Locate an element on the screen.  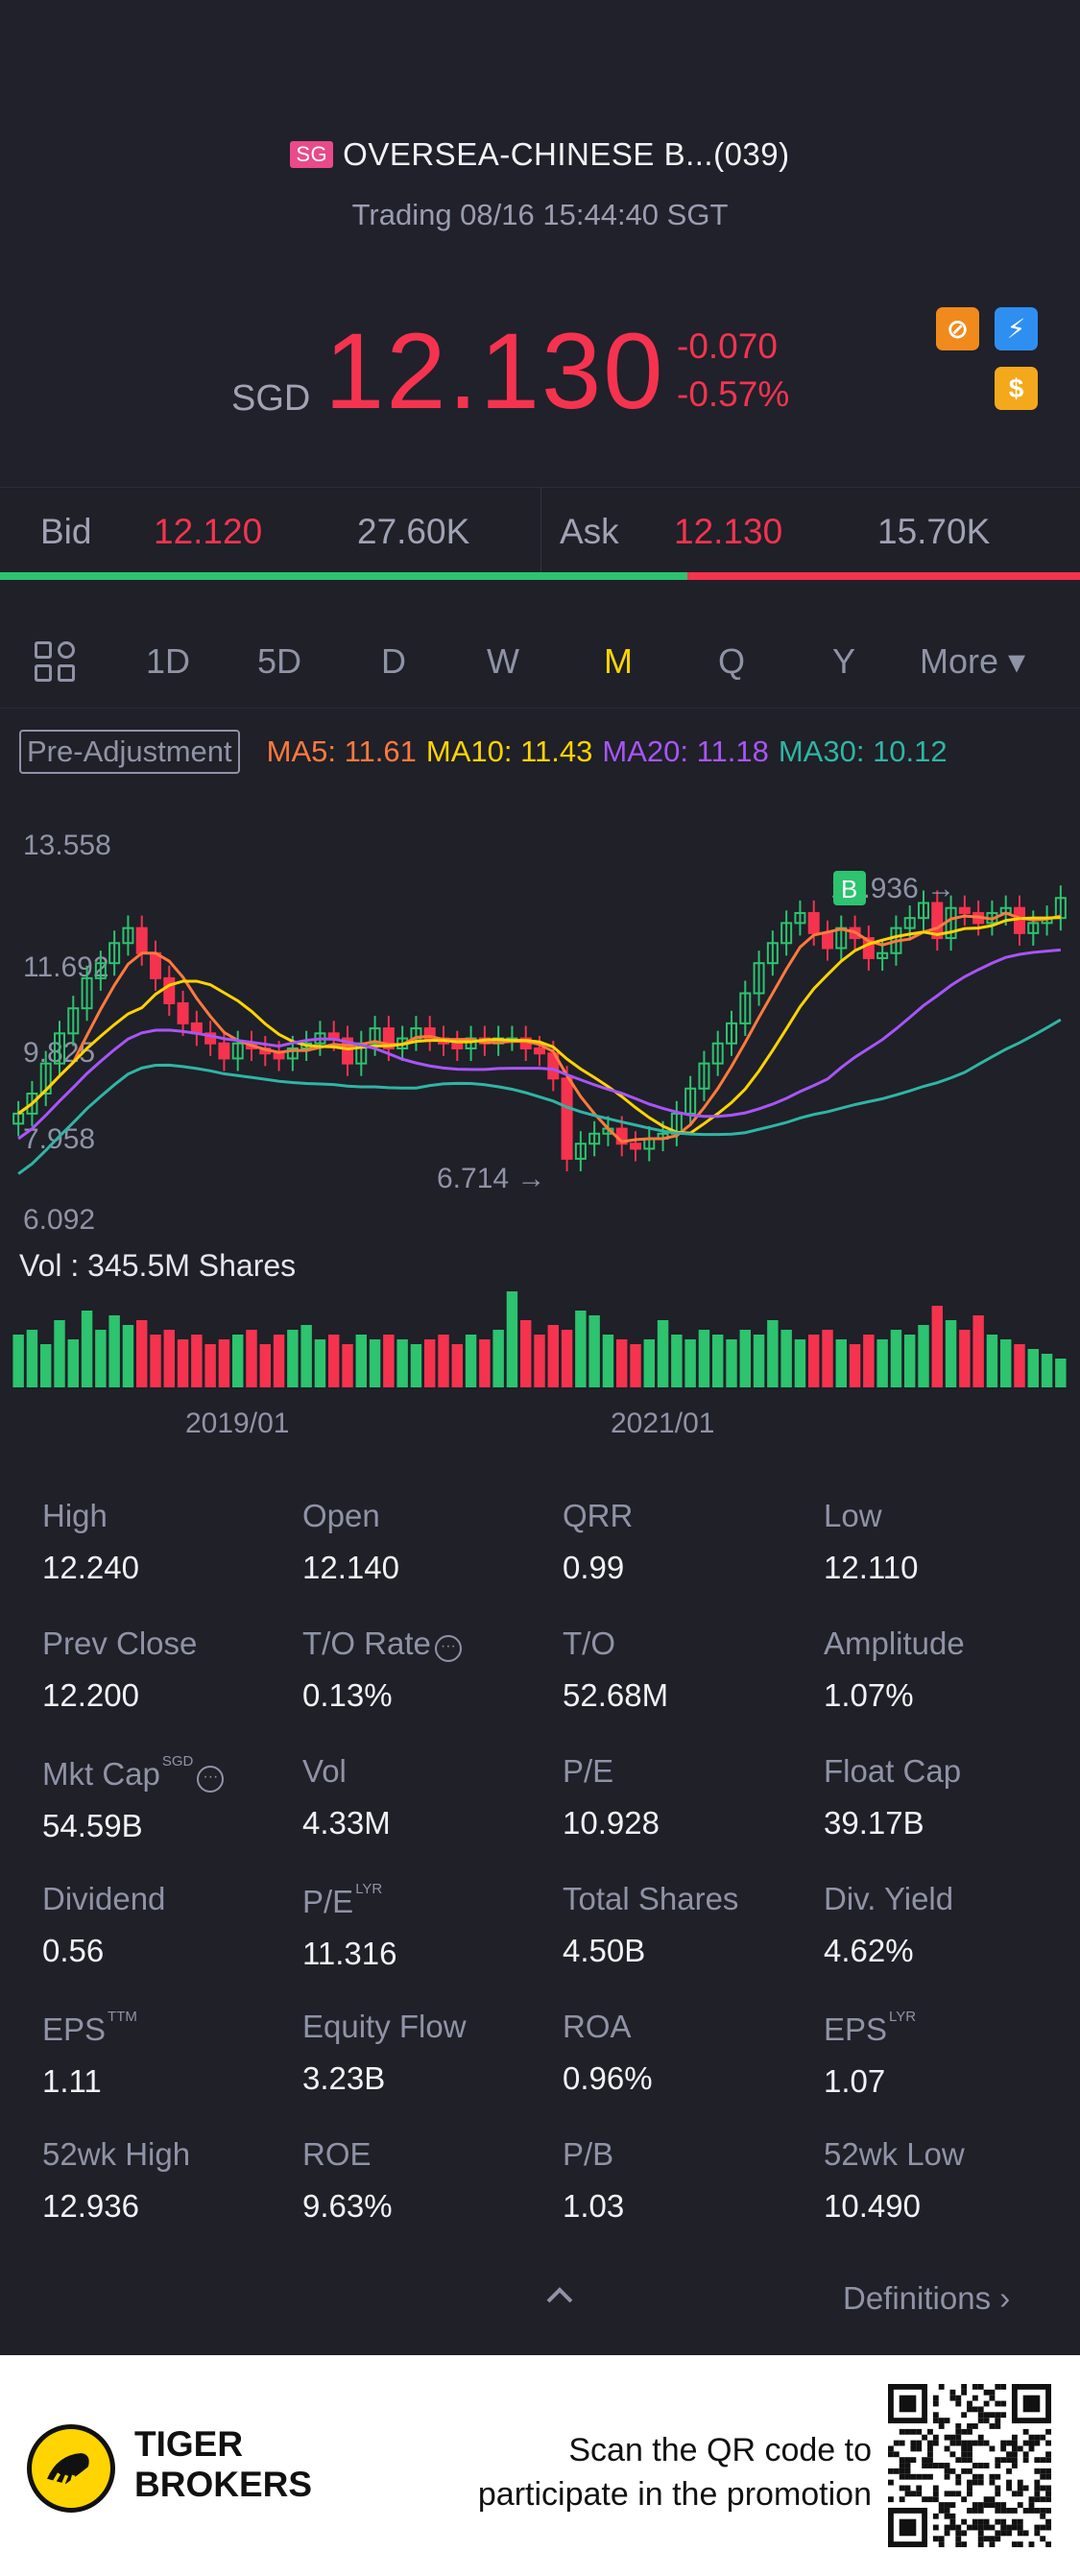
stat-value: 1.11 is located at coordinates (72, 2081).